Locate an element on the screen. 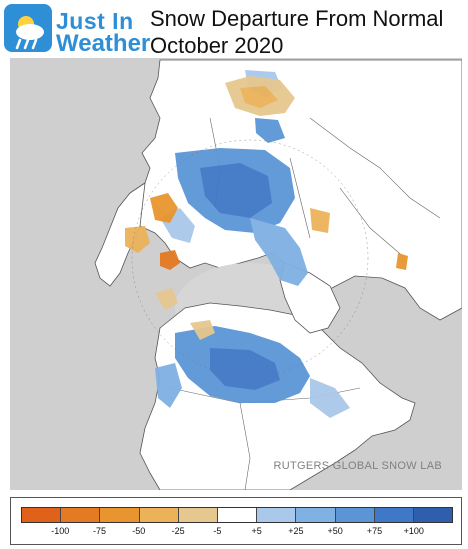 This screenshot has width=468, height=549. weather-logo-icon is located at coordinates (28, 28).